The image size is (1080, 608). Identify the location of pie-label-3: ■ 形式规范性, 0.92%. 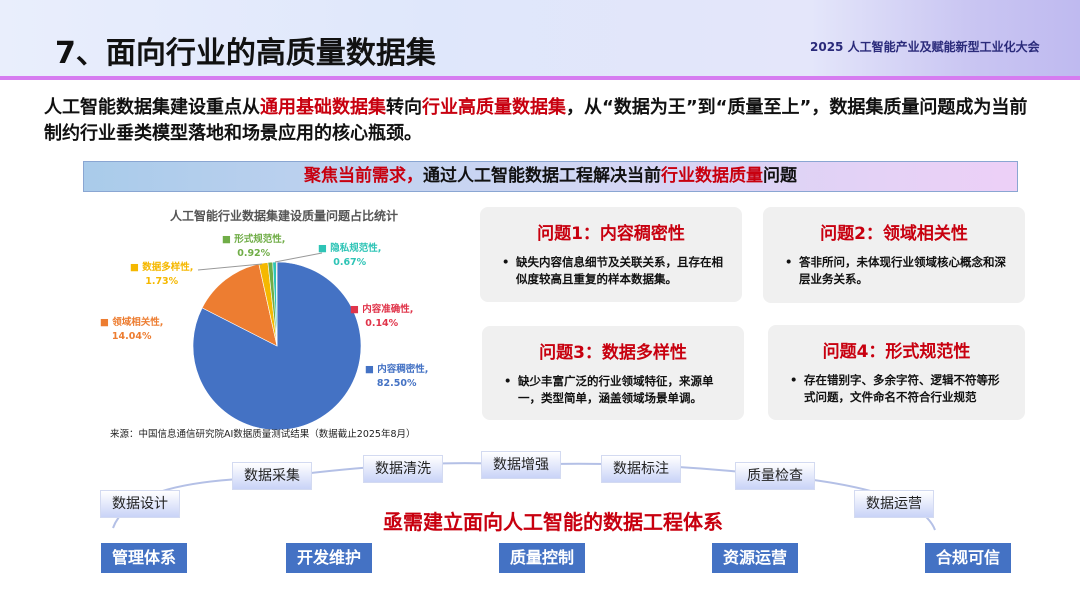
(253, 247).